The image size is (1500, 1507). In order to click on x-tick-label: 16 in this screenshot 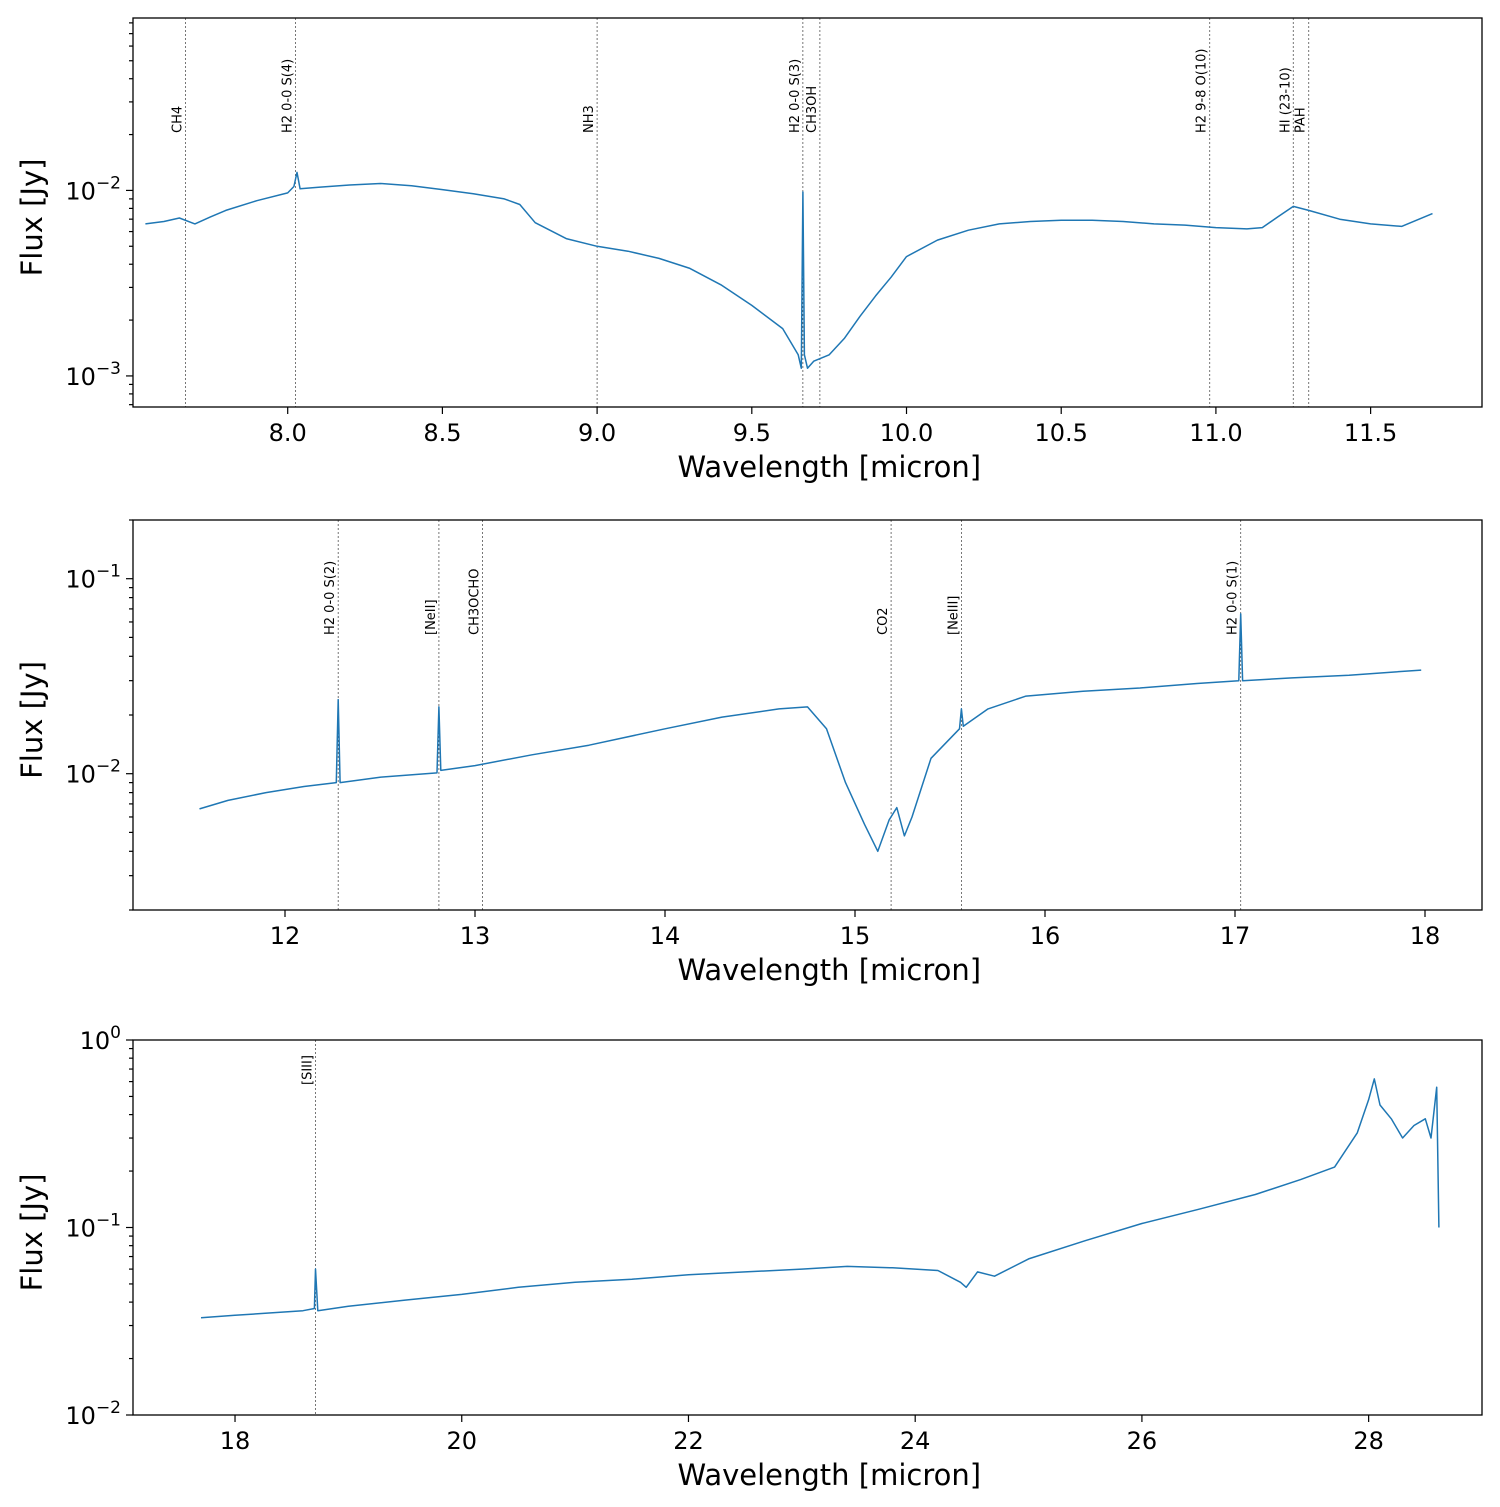, I will do `click(1045, 936)`.